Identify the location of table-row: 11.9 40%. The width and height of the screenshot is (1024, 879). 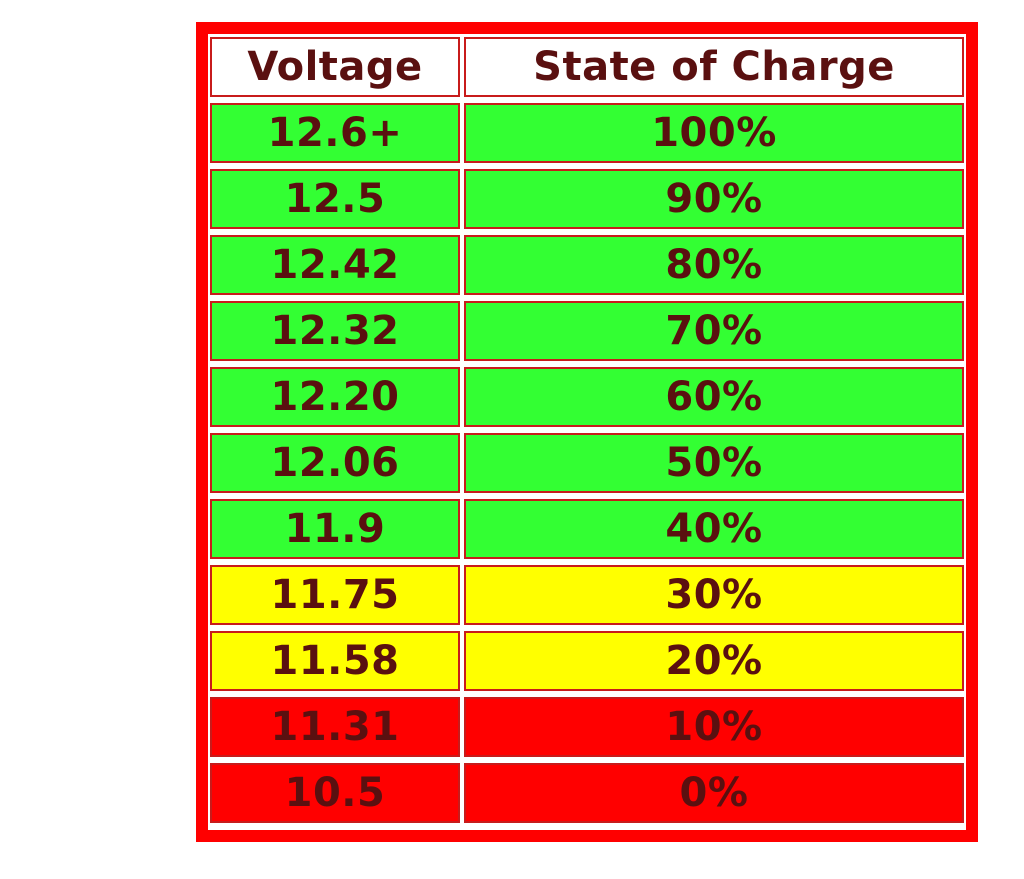
(587, 529).